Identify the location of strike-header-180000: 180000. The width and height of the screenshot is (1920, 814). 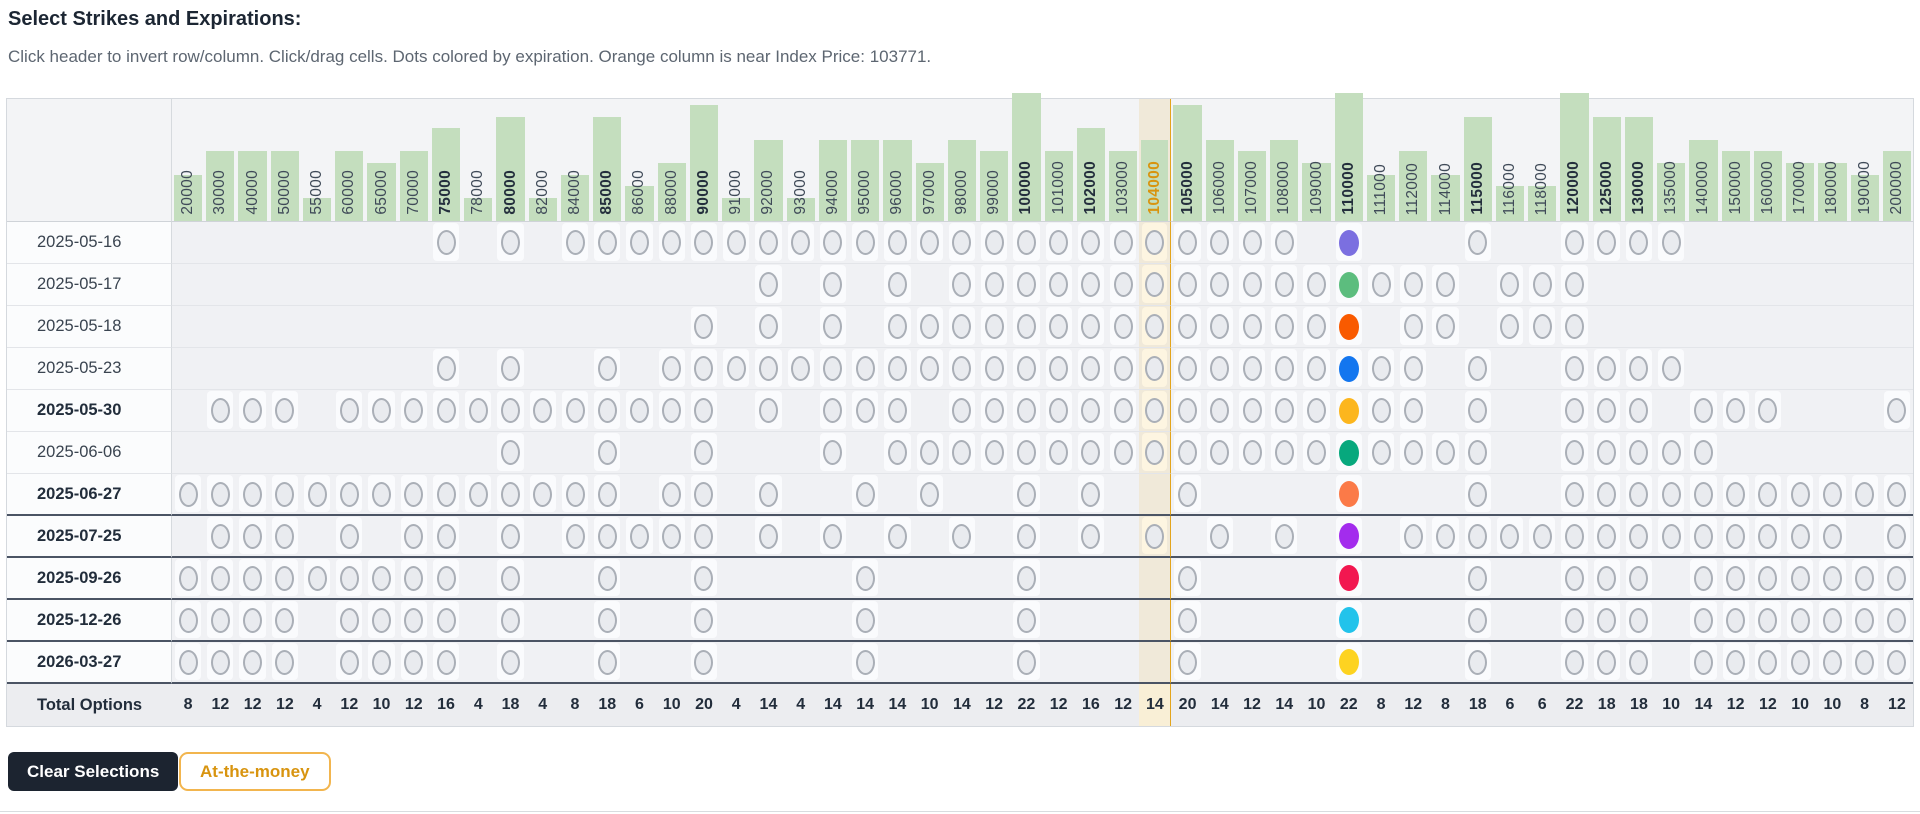
(1832, 160).